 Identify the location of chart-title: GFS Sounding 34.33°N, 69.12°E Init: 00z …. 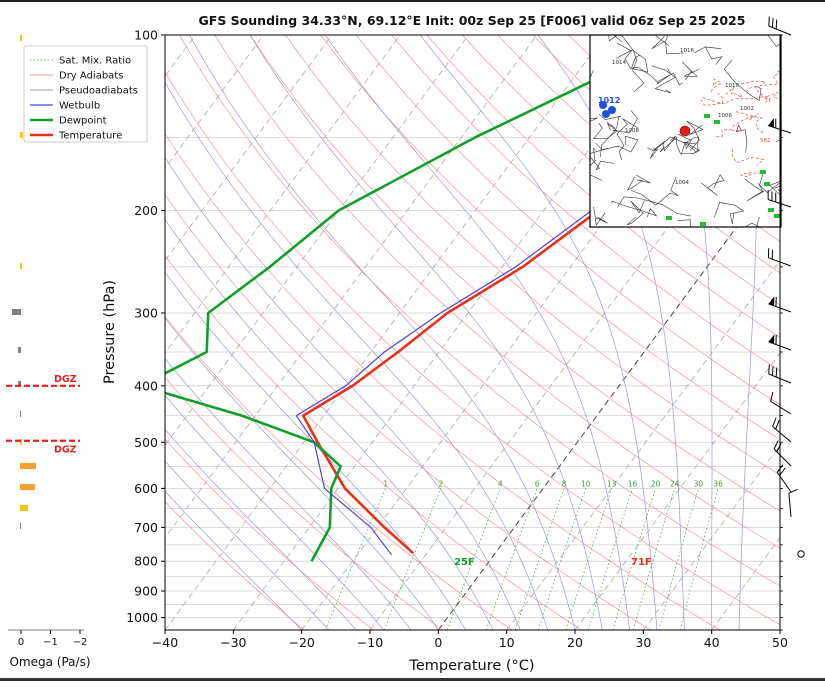
(472, 20).